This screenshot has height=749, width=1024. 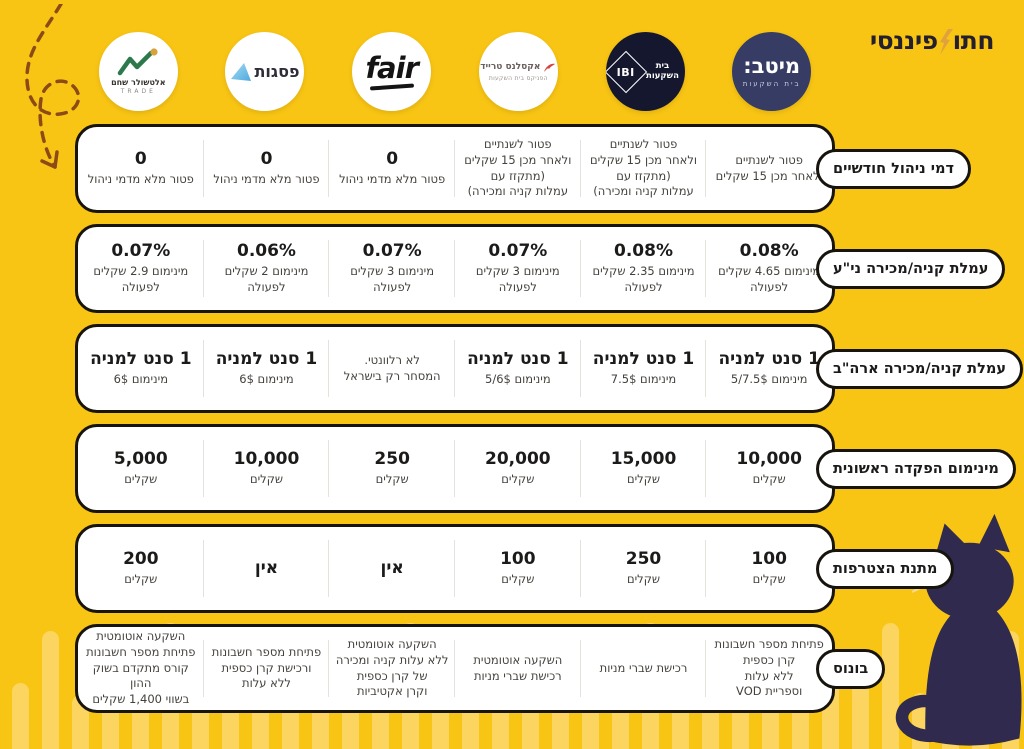 I want to click on fair-logo-title: fair, so click(x=391, y=68).